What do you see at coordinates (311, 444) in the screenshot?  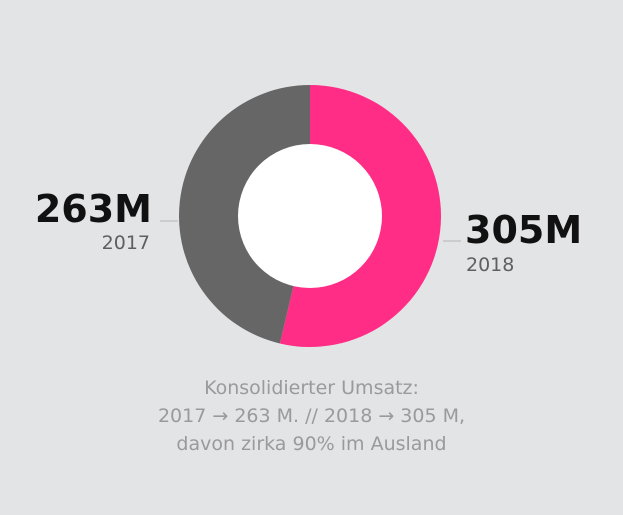 I see `caption-line-3: davon zirka 90% im Ausland` at bounding box center [311, 444].